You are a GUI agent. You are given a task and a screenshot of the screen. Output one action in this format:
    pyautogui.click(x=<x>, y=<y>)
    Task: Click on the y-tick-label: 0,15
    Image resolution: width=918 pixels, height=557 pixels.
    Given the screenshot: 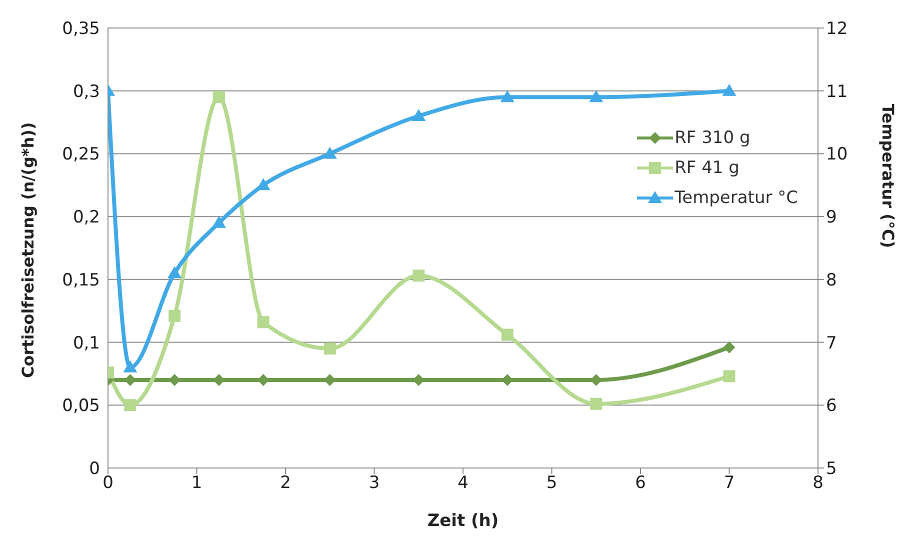 What is the action you would take?
    pyautogui.click(x=81, y=280)
    